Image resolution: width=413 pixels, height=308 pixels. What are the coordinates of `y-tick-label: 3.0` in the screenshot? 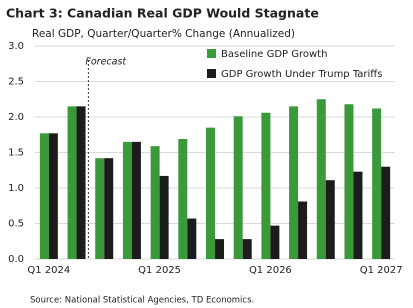 It's located at (16, 46).